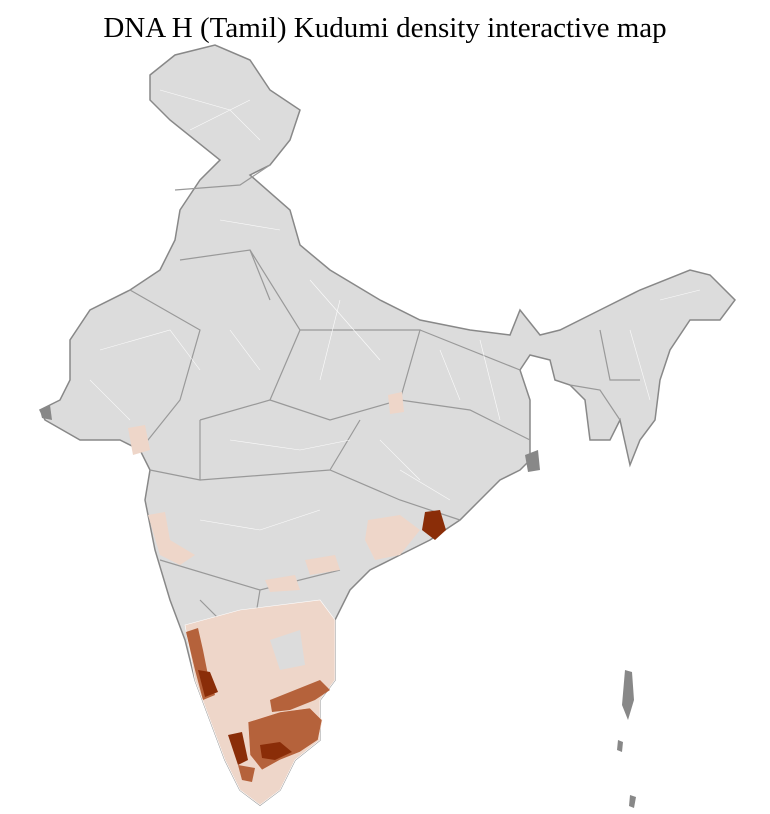 This screenshot has width=770, height=814. I want to click on gujarat-coast-edge, so click(46, 412).